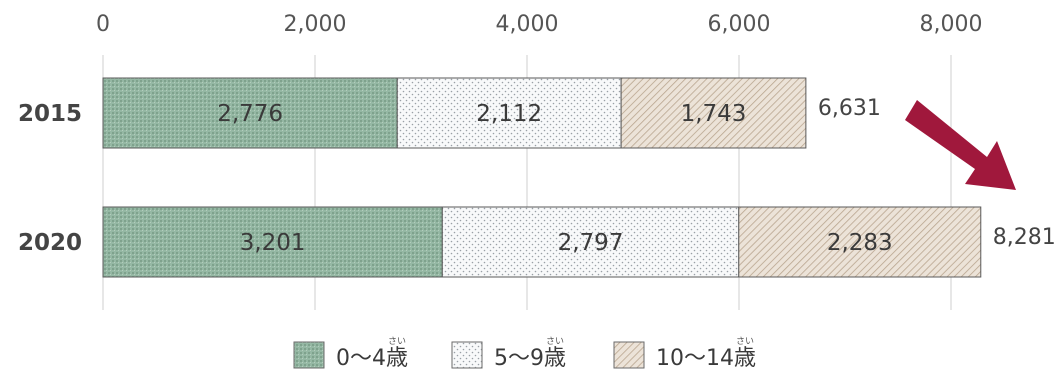 This screenshot has width=1060, height=376. What do you see at coordinates (50, 178) in the screenshot?
I see `y-axis-categories: 2015 2020` at bounding box center [50, 178].